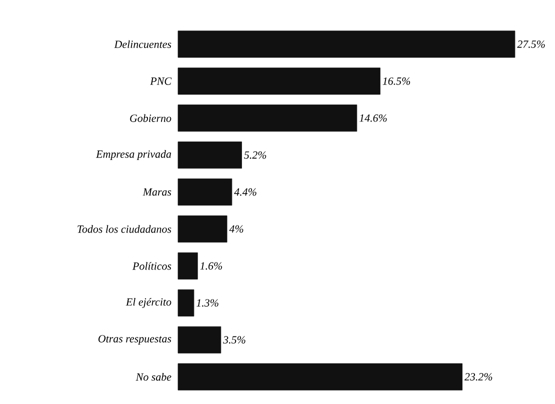  Describe the element at coordinates (373, 118) in the screenshot. I see `data-label: 14.6%` at that location.